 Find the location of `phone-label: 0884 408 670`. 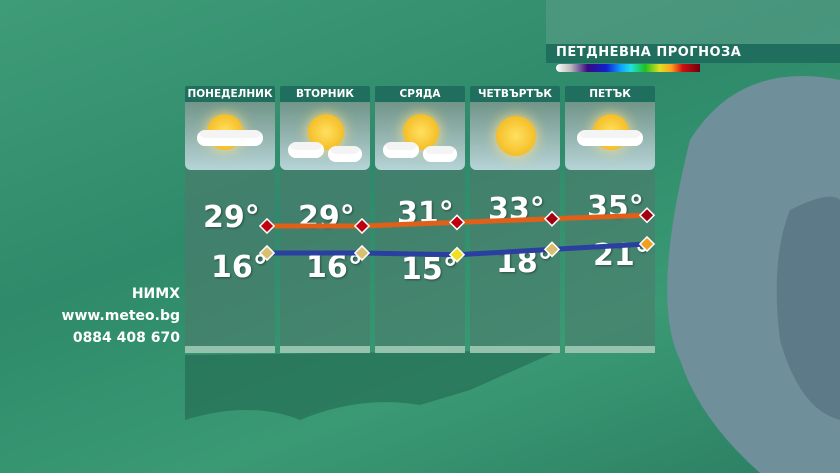

phone-label: 0884 408 670 is located at coordinates (126, 338).